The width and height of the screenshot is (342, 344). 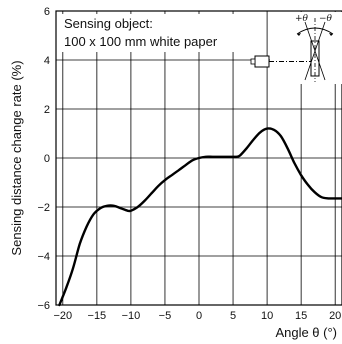 I want to click on angle-diagram: +θ −θ, so click(x=296, y=48).